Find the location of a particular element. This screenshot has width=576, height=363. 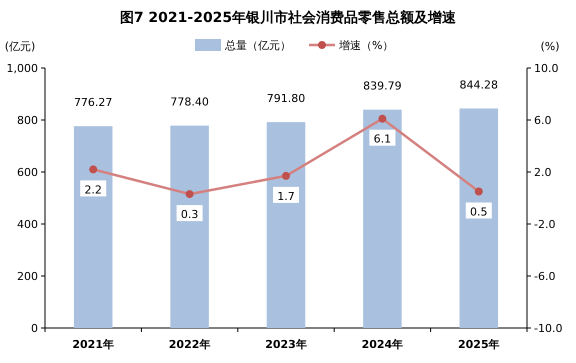

data-label: 0.5 is located at coordinates (479, 212).